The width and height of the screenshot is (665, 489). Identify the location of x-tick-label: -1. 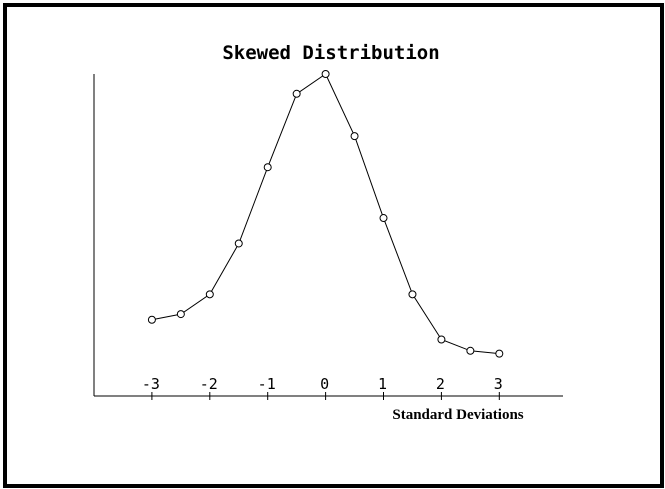
(267, 384).